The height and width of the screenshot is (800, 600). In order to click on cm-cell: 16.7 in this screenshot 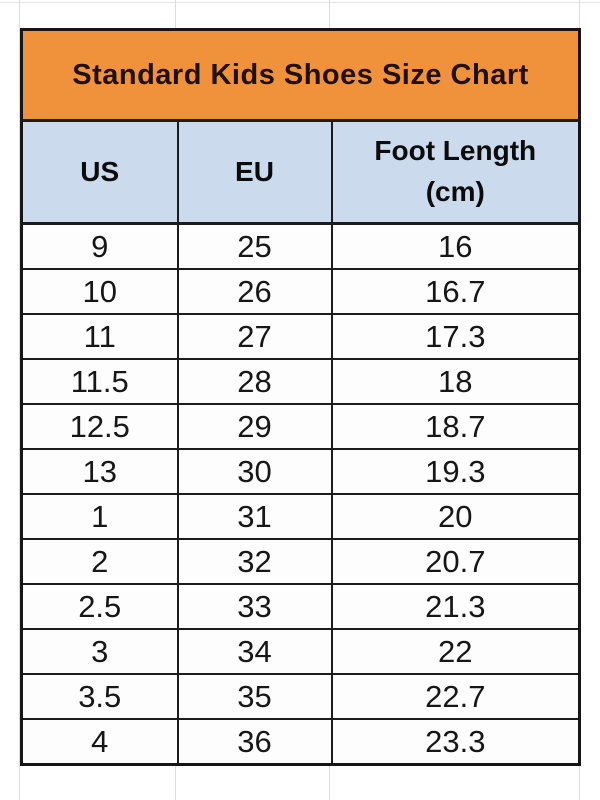, I will do `click(455, 291)`.